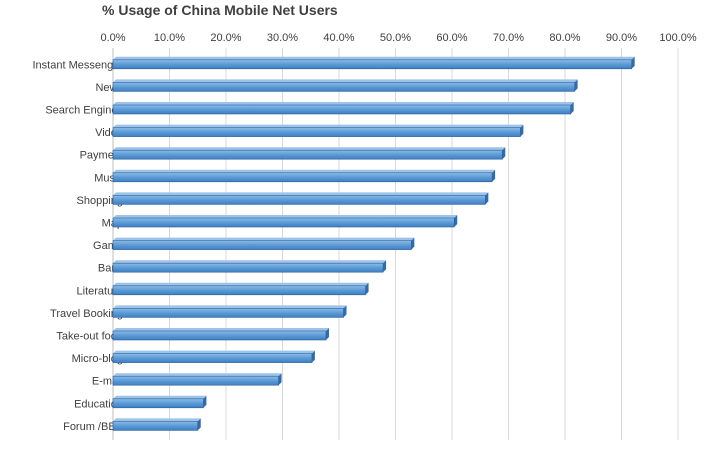 Image resolution: width=713 pixels, height=453 pixels. Describe the element at coordinates (395, 38) in the screenshot. I see `x-tick-label: 50.0%` at that location.